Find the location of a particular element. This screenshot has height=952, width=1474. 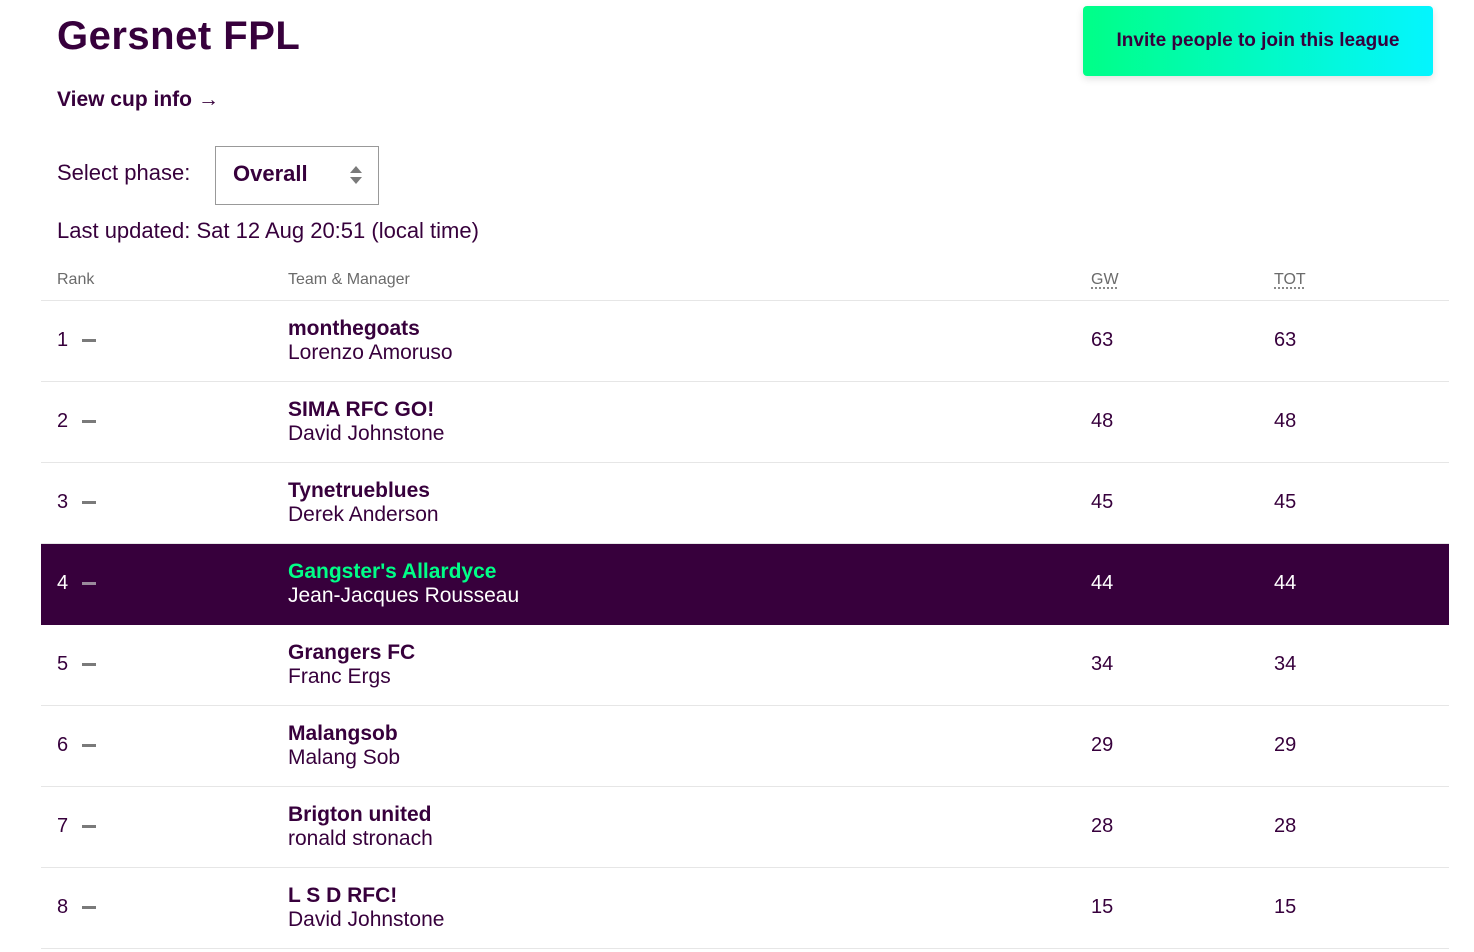

header-gw: GW is located at coordinates (1105, 279).